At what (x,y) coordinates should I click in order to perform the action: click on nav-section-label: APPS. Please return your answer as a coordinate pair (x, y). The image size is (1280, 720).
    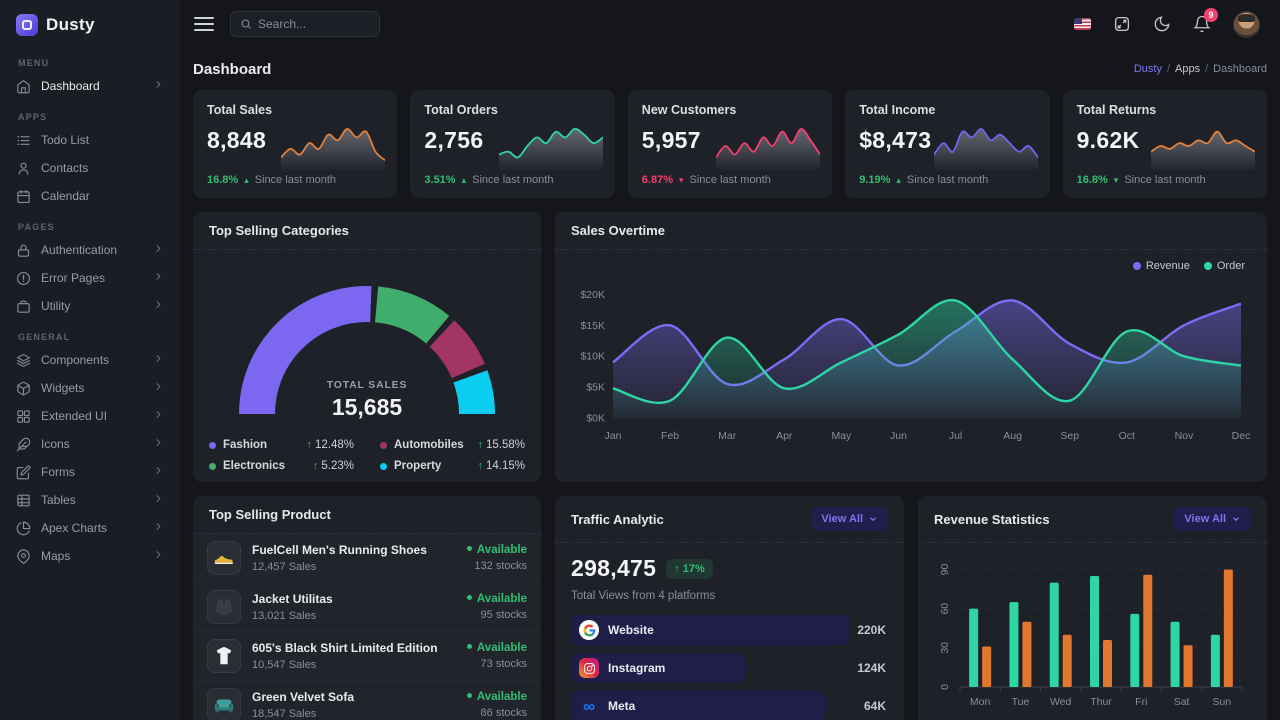
    Looking at the image, I should click on (33, 117).